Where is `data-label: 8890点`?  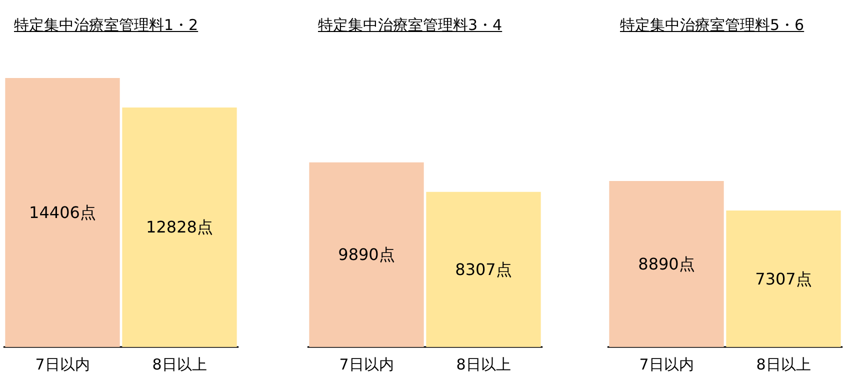
data-label: 8890点 is located at coordinates (666, 264).